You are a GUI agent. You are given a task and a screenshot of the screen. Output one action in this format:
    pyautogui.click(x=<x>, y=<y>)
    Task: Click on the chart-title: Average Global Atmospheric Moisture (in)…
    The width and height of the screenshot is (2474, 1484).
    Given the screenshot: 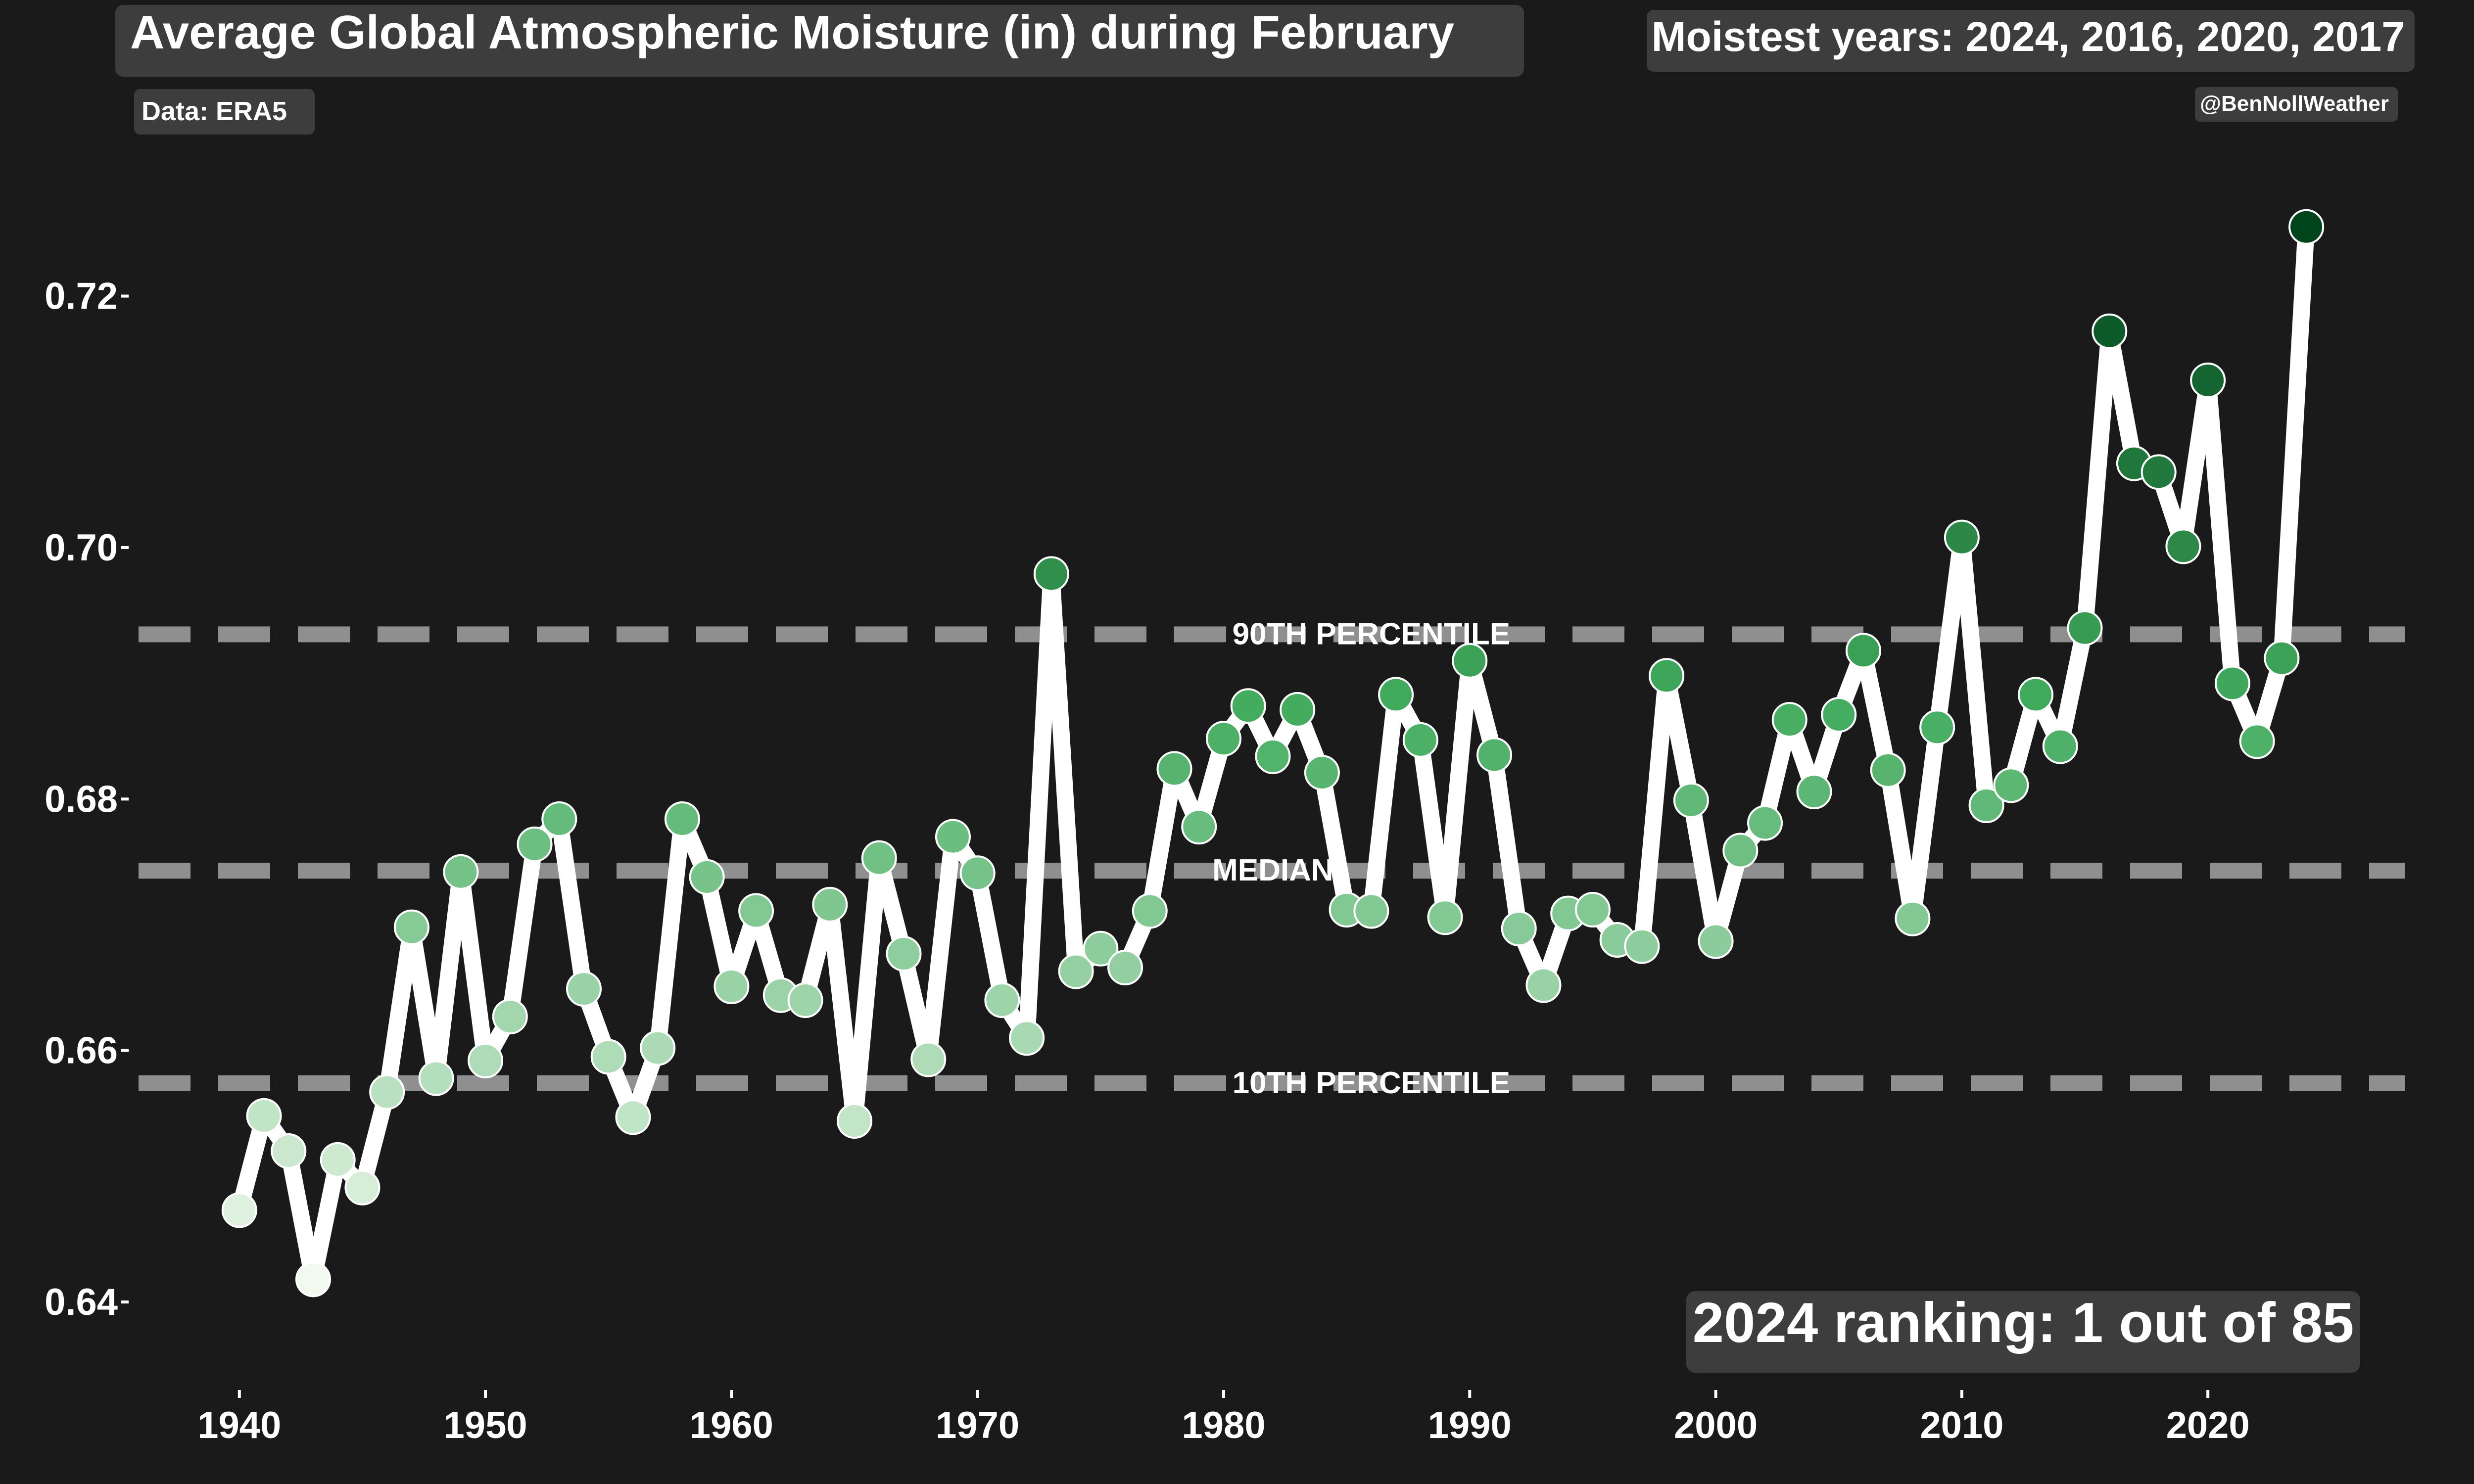 What is the action you would take?
    pyautogui.click(x=792, y=32)
    